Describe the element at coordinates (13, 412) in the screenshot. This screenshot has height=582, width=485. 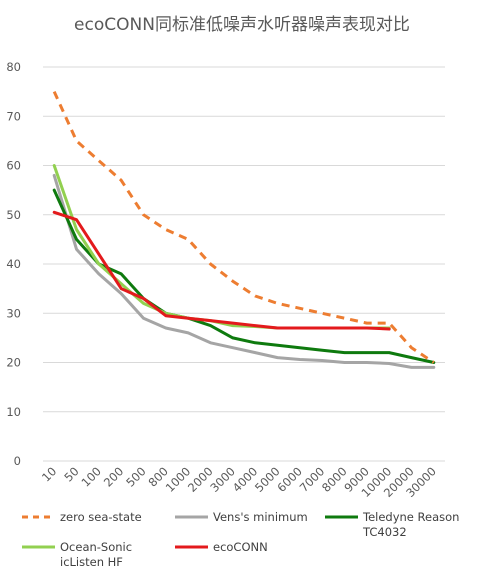
I see `y-tick-label: 10` at that location.